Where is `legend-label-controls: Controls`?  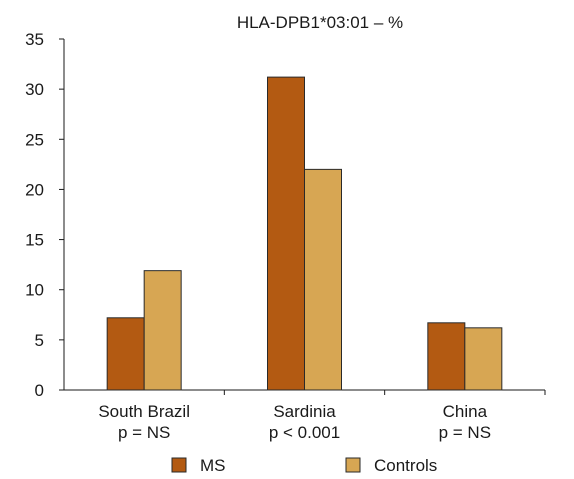
legend-label-controls: Controls is located at coordinates (405, 465).